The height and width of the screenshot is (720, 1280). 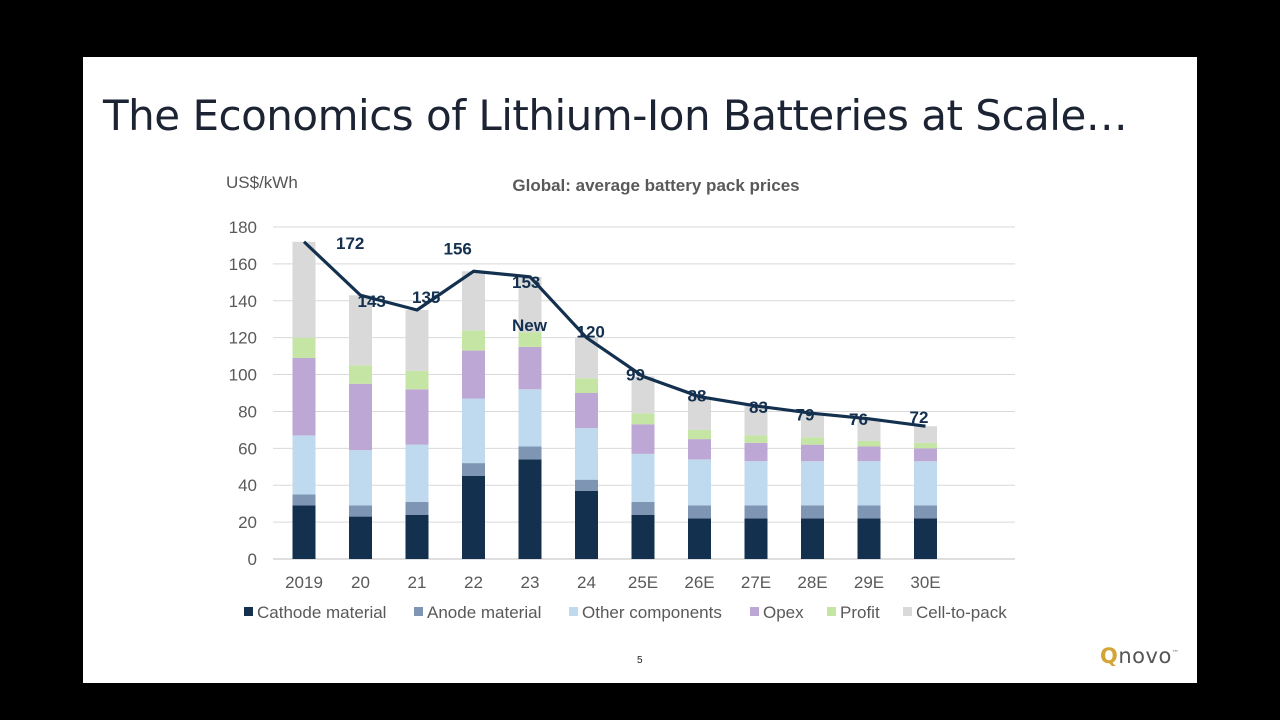 I want to click on y-tick-label: 120, so click(x=243, y=338).